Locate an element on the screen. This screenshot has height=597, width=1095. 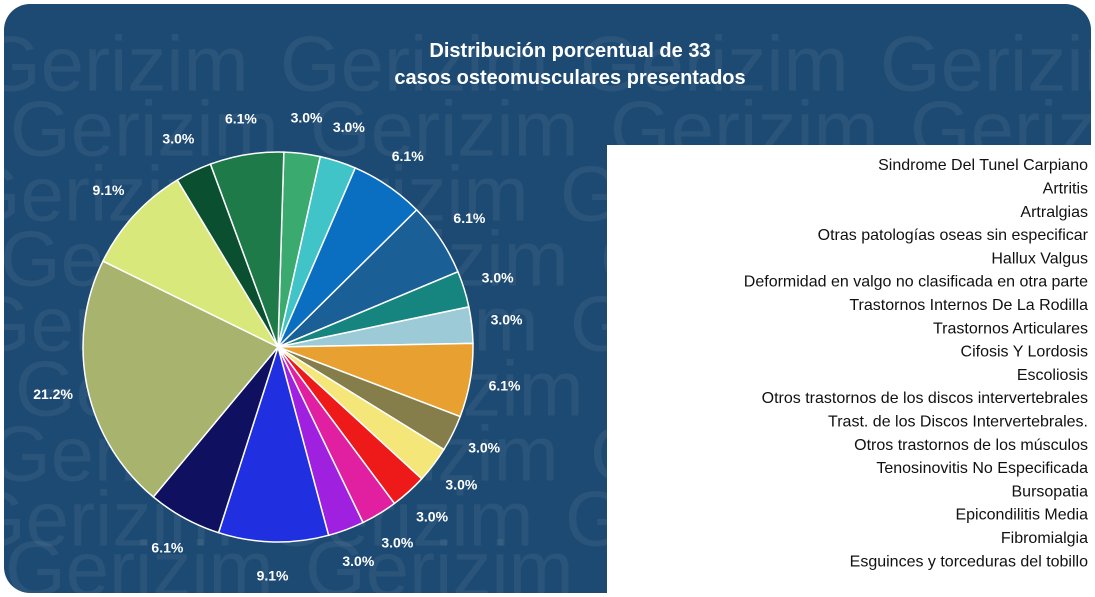
legend-entry: Artralgias is located at coordinates (1054, 212).